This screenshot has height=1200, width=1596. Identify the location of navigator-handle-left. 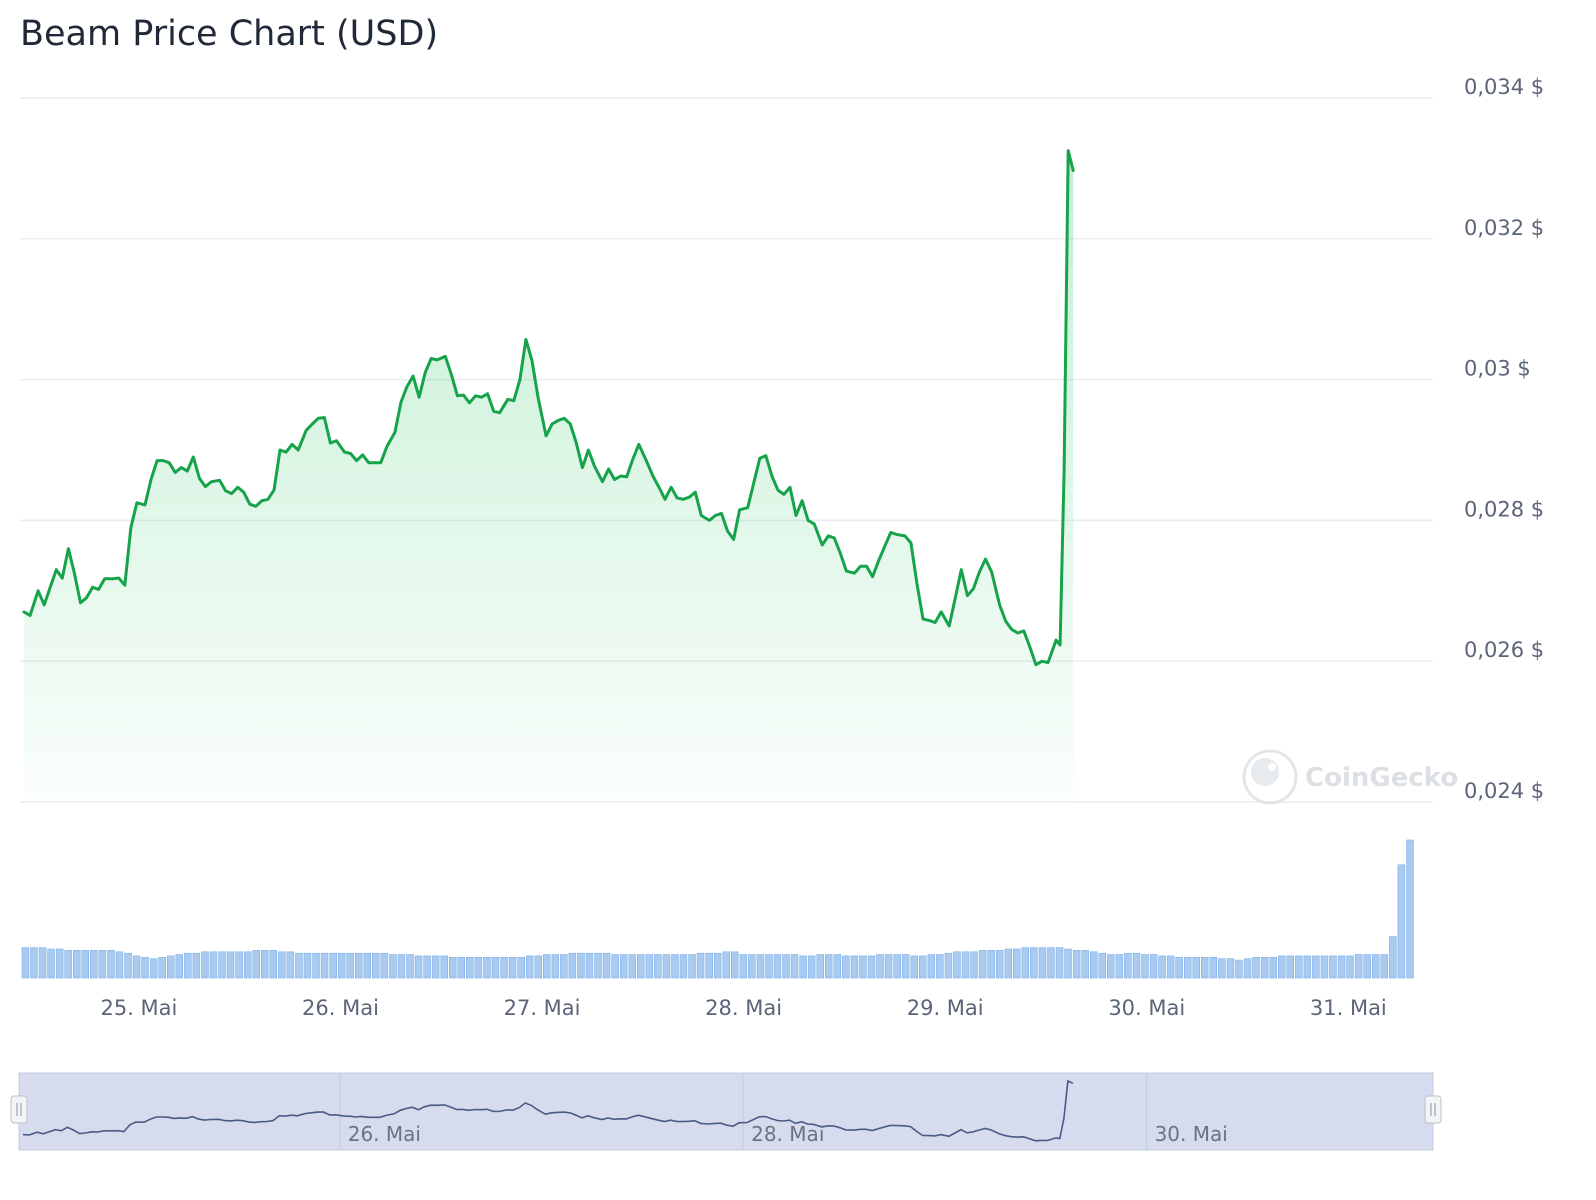
(19, 1109).